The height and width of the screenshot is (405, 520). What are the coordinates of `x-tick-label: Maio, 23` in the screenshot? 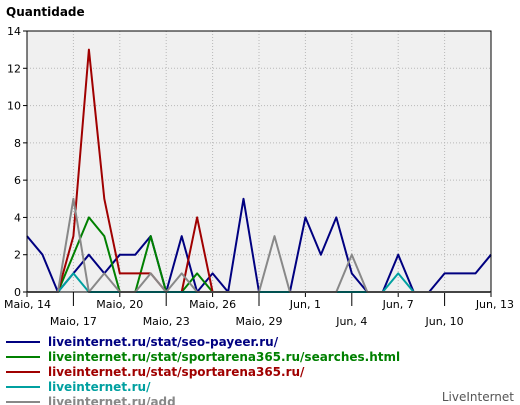 It's located at (166, 321).